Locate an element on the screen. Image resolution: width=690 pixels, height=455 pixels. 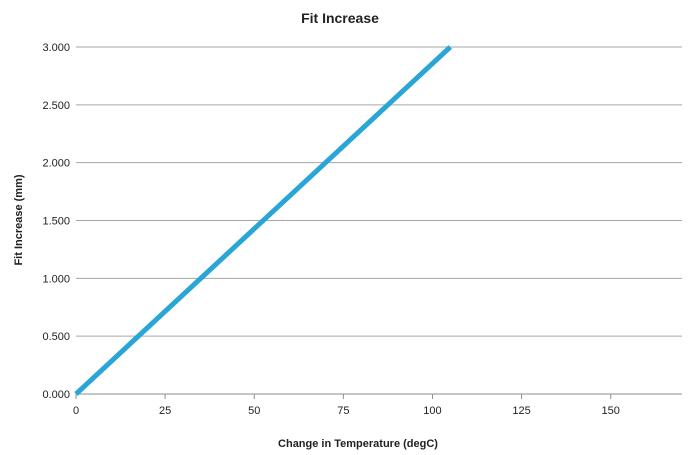
x-axis-label: Change in Temperature (degC) is located at coordinates (358, 444).